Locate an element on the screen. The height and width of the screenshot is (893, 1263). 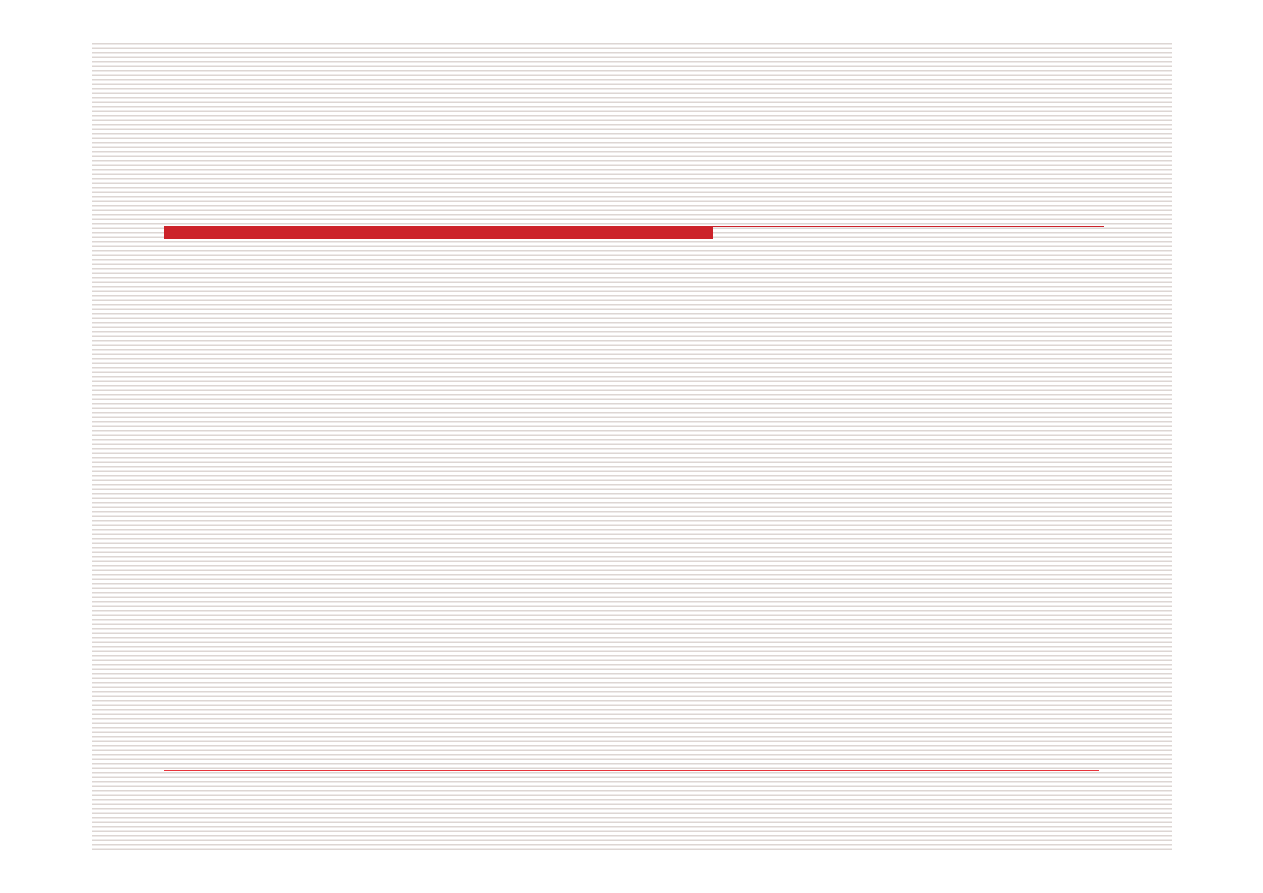
title-divider-line is located at coordinates (908, 226).